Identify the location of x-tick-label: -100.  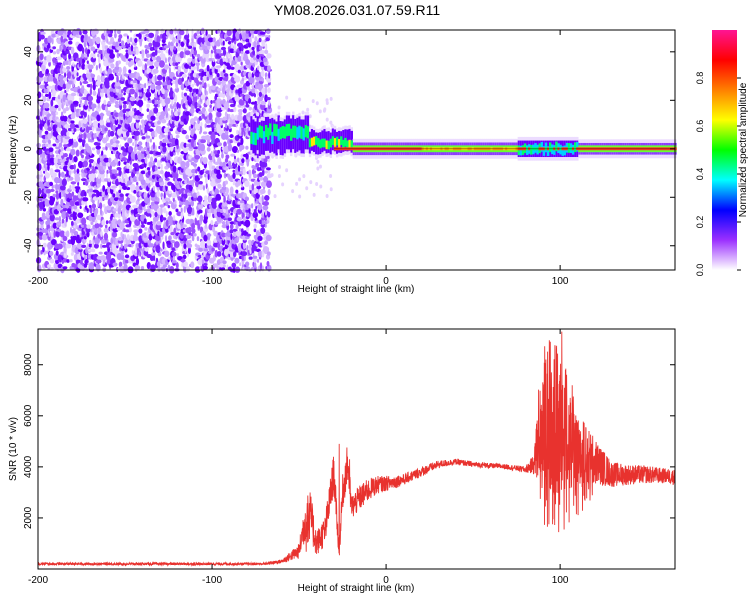
(212, 580).